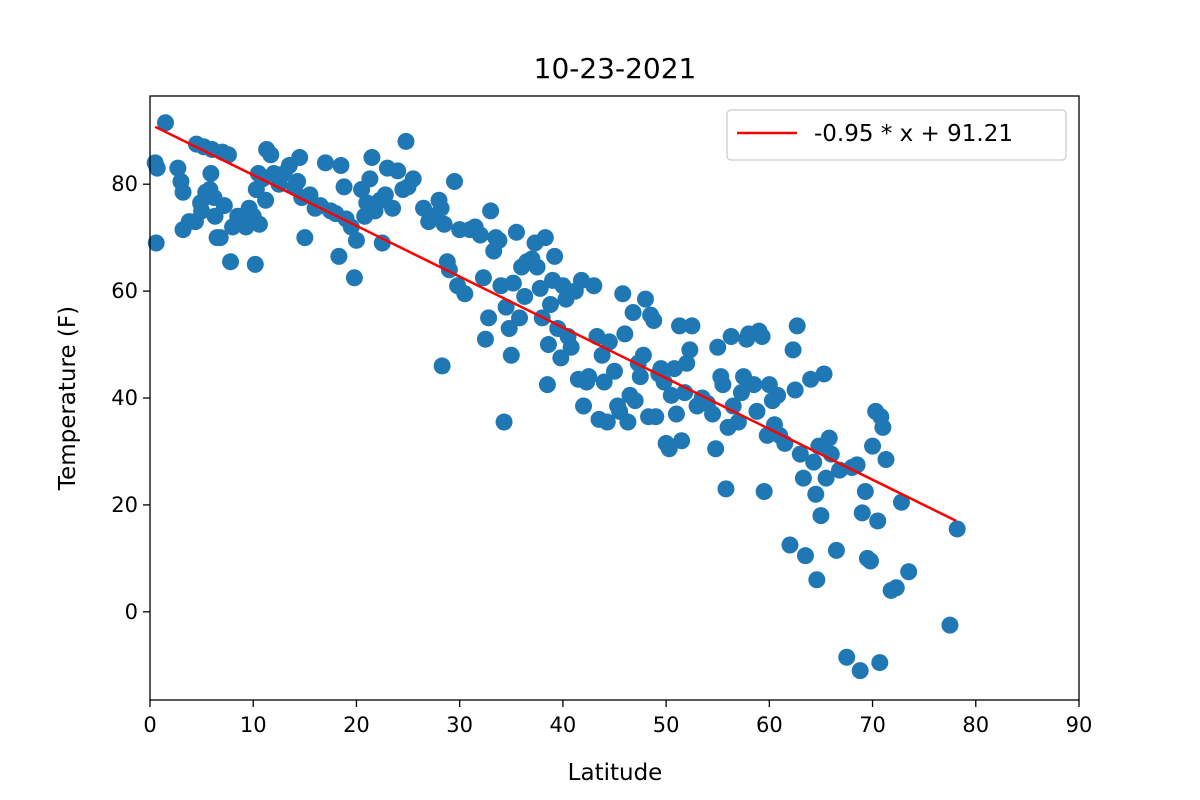 This screenshot has height=800, width=1200. What do you see at coordinates (872, 725) in the screenshot?
I see `x-tick-label-70: 70` at bounding box center [872, 725].